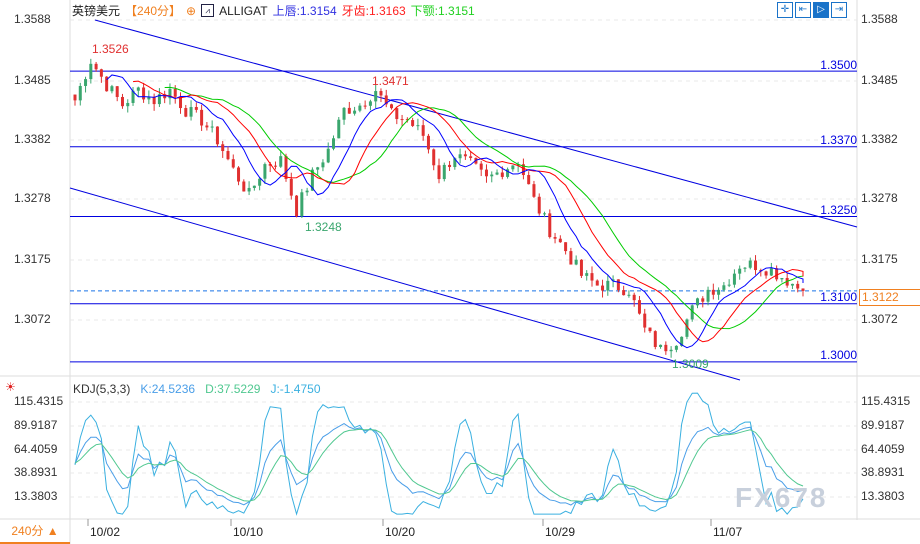  Describe the element at coordinates (690, 364) in the screenshot. I see `low-annotation: 1.3009` at that location.